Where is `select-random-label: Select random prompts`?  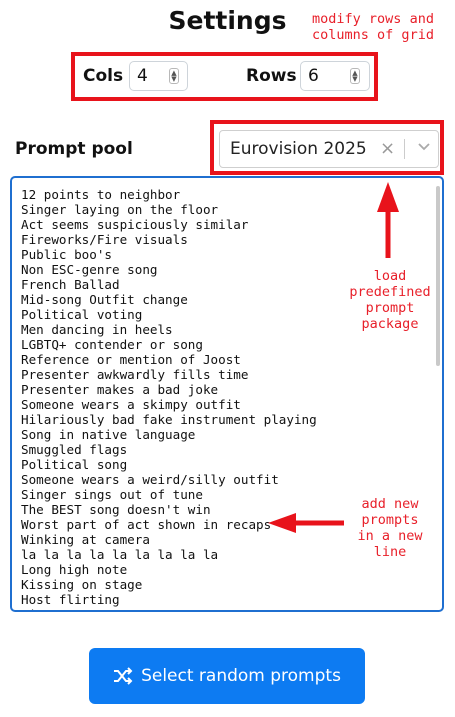 select-random-label: Select random prompts is located at coordinates (241, 676).